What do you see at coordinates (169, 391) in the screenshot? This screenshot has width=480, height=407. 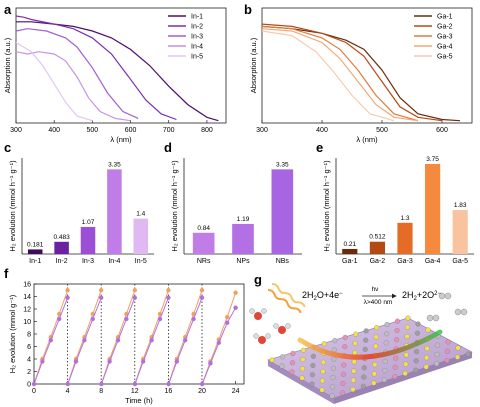 I see `x-tick-label: 16` at bounding box center [169, 391].